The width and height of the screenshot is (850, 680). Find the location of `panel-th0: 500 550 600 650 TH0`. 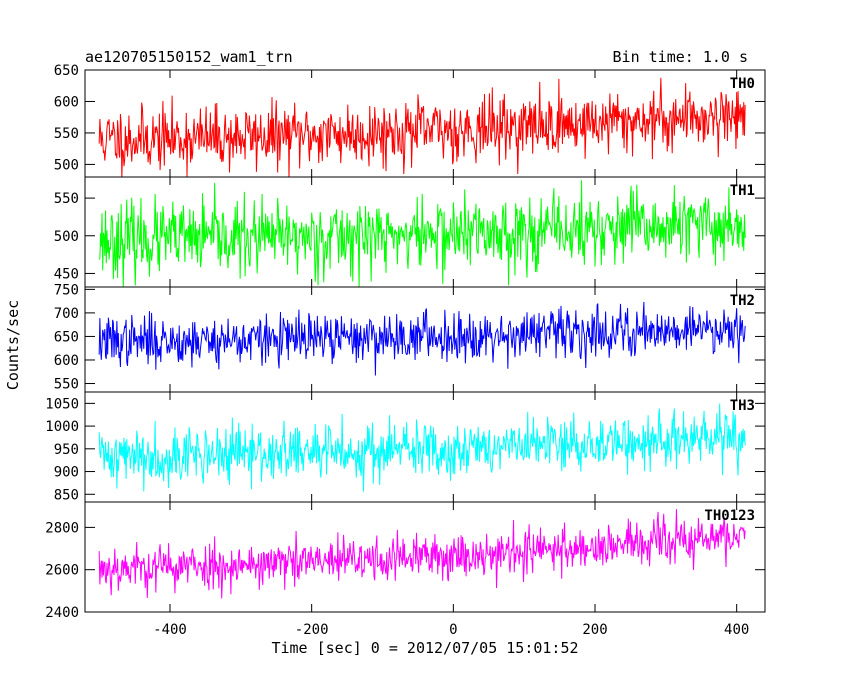

panel-th0: 500 550 600 650 TH0 is located at coordinates (410, 120).